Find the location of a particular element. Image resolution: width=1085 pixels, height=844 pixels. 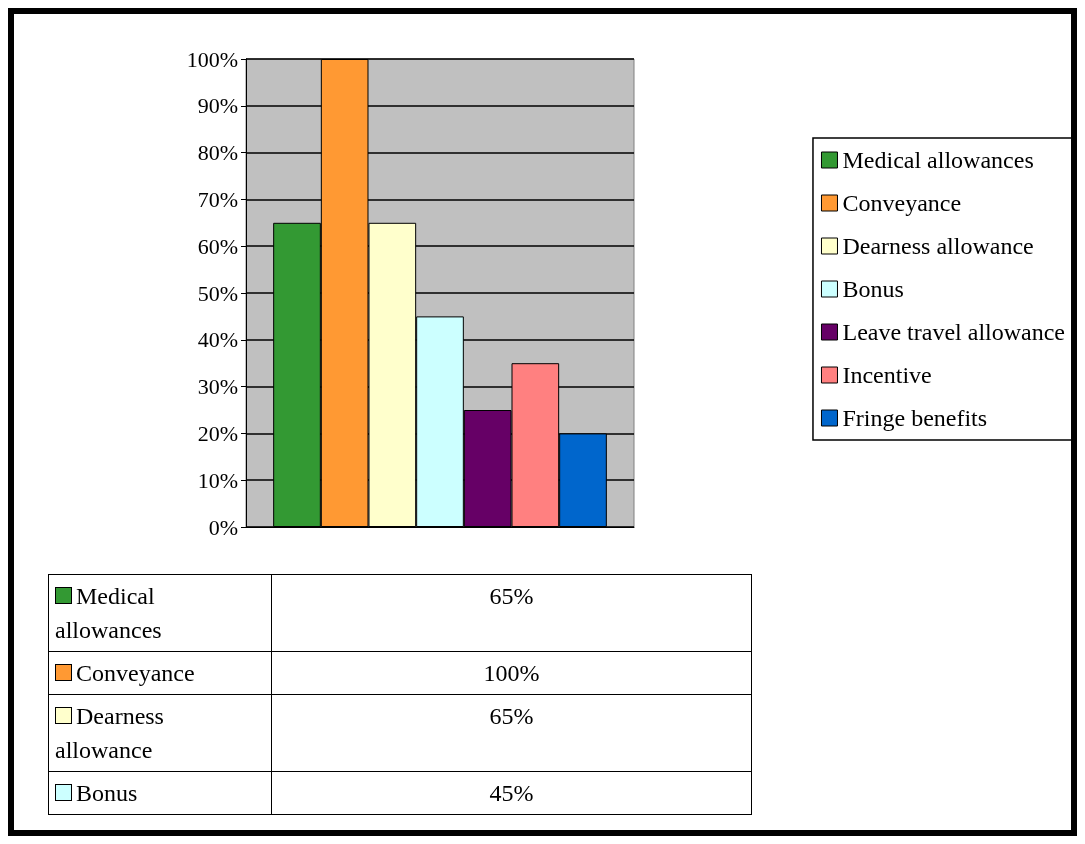

text: 45% is located at coordinates (511, 793).